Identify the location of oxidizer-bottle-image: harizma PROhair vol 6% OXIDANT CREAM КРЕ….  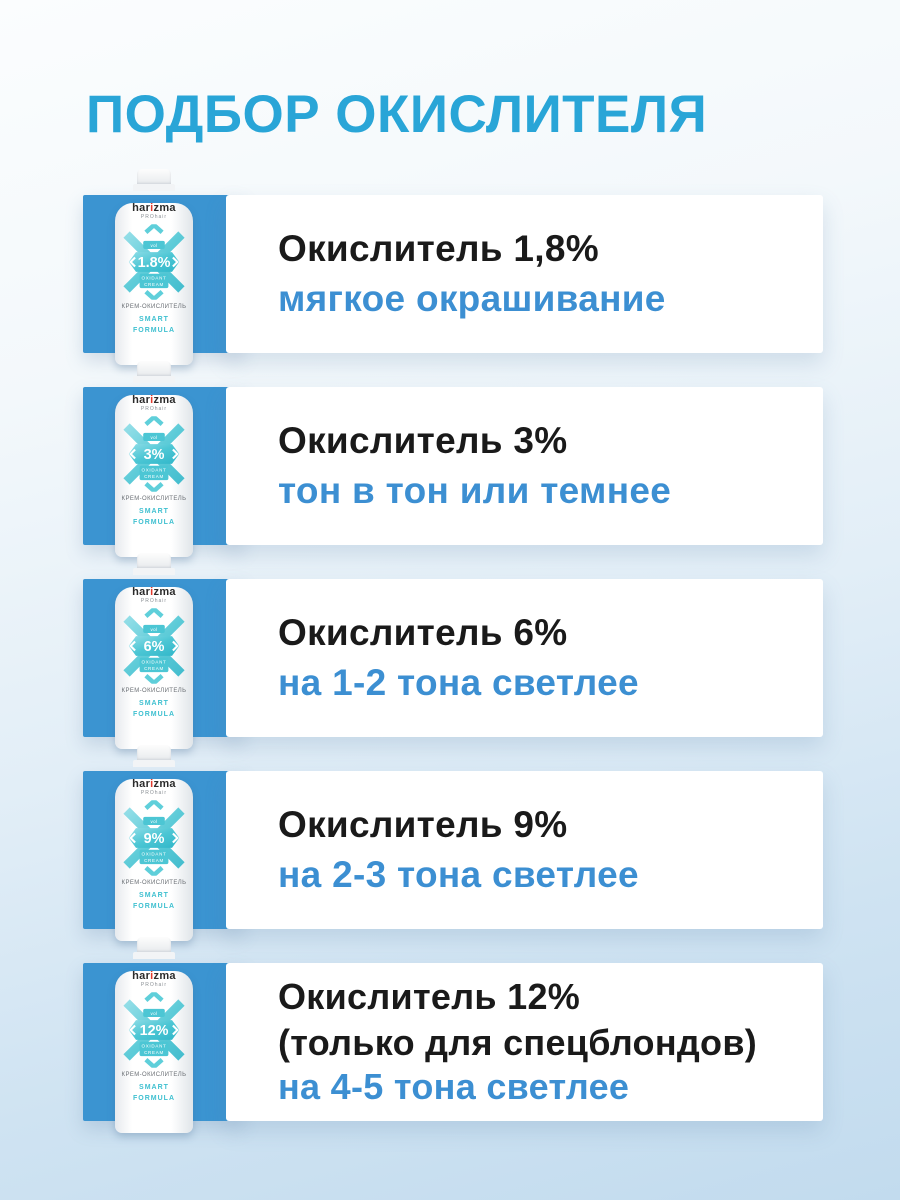
(154, 651).